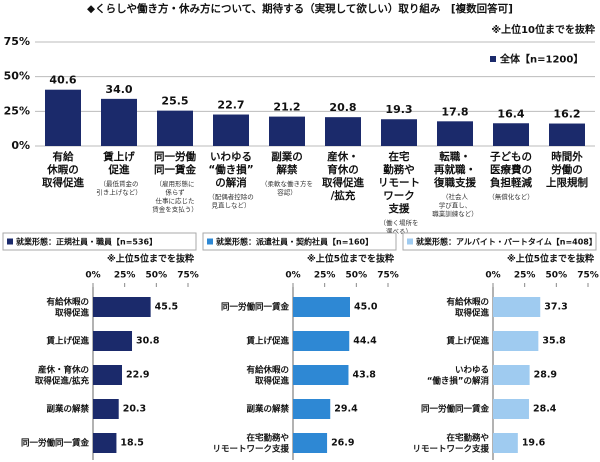  What do you see at coordinates (534, 443) in the screenshot?
I see `value-label: 19.6` at bounding box center [534, 443].